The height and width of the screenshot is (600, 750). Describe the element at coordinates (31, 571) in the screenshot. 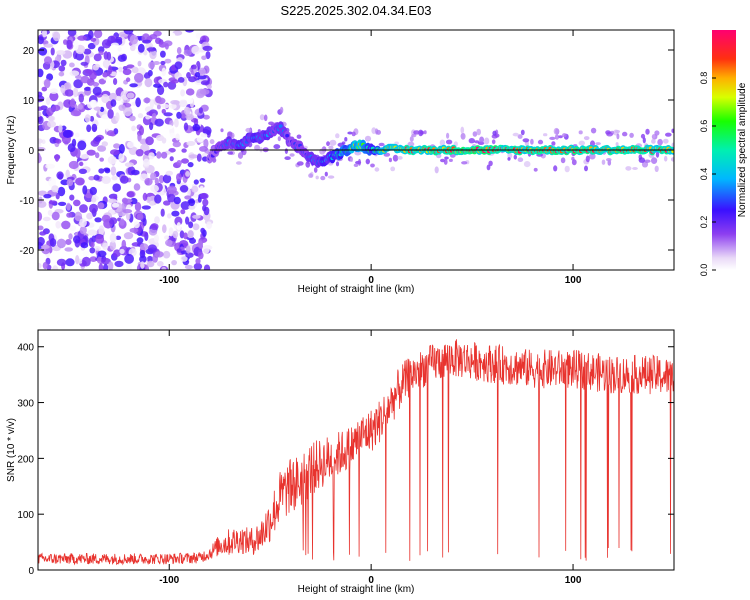

I see `y-tick-label: 0` at that location.